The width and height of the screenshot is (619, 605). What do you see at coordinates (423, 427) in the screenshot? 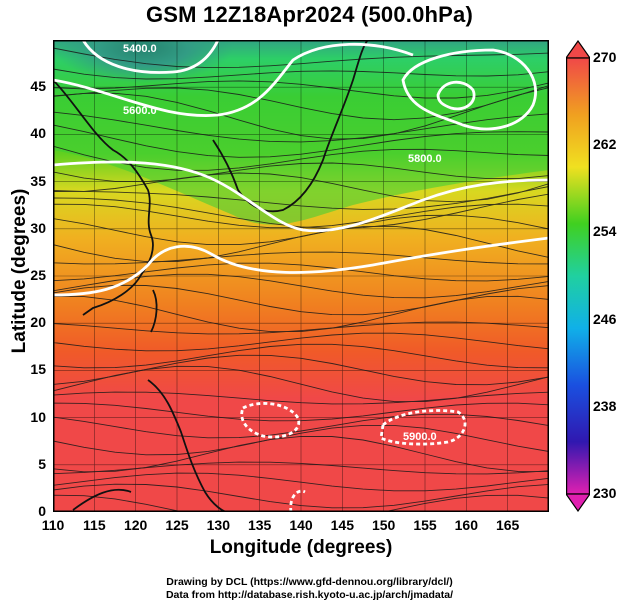
I see `contour-5900-east` at bounding box center [423, 427].